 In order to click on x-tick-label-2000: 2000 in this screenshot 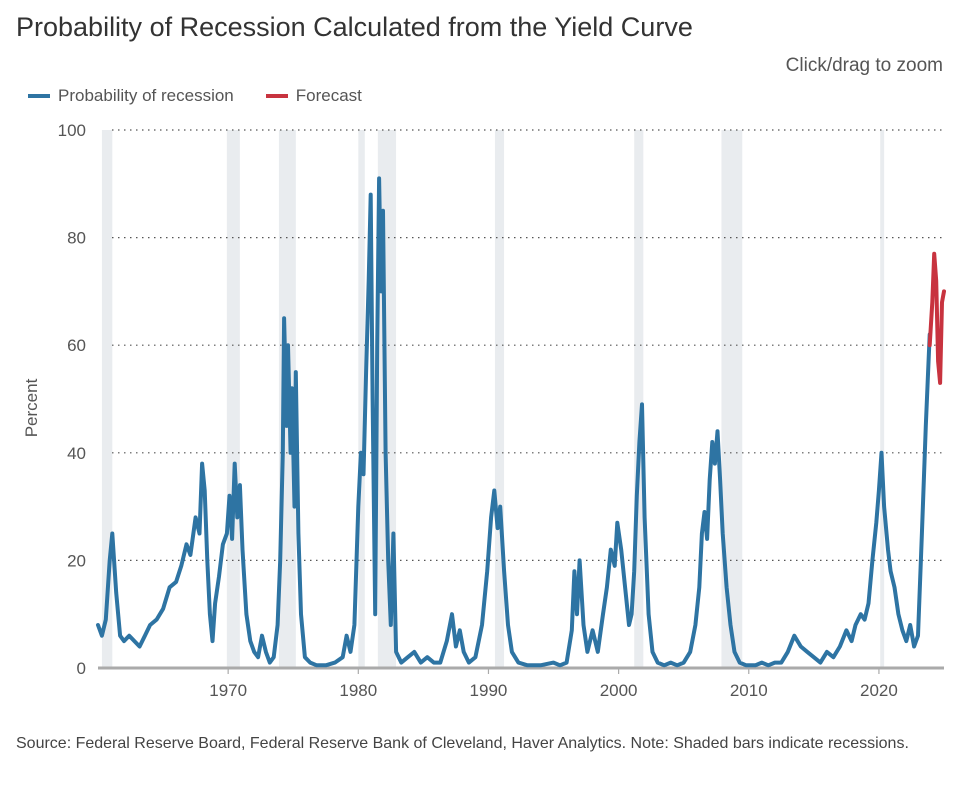, I will do `click(619, 690)`.